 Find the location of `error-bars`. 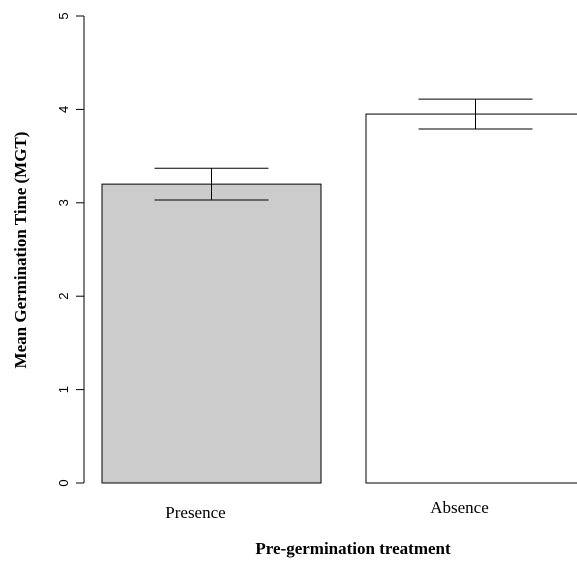

error-bars is located at coordinates (343, 149).